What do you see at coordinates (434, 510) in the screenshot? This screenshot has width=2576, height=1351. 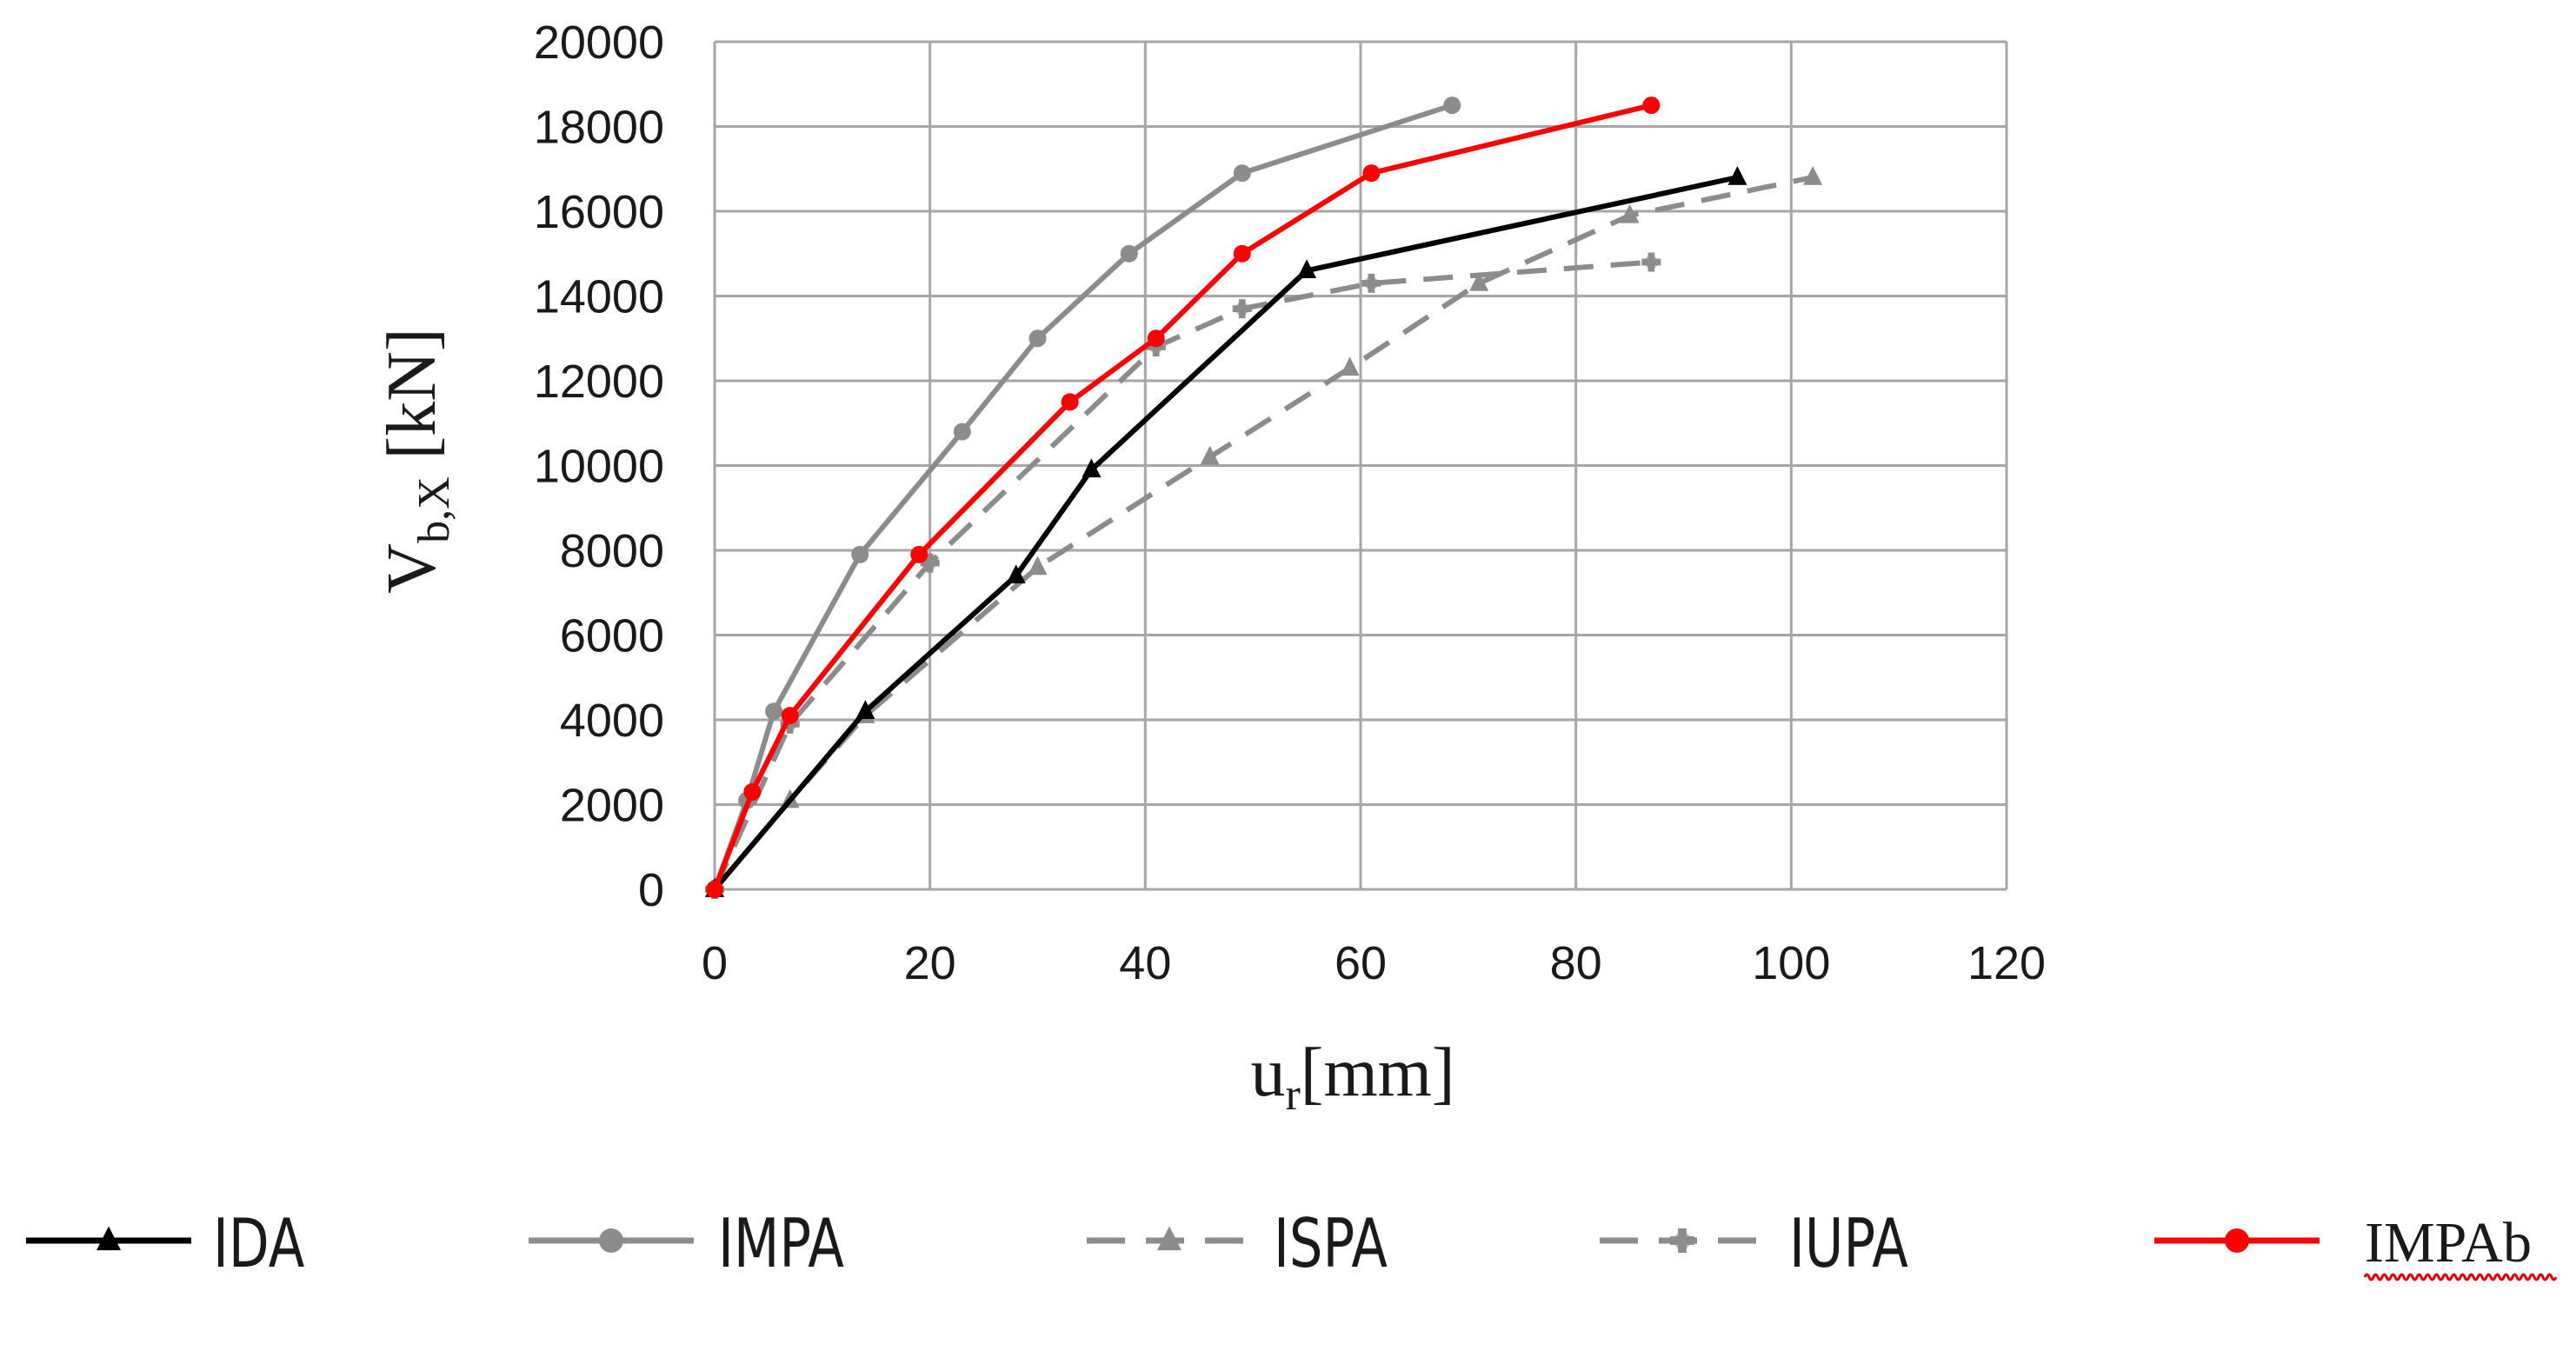 I see `y-axis-title-sub: b,X` at bounding box center [434, 510].